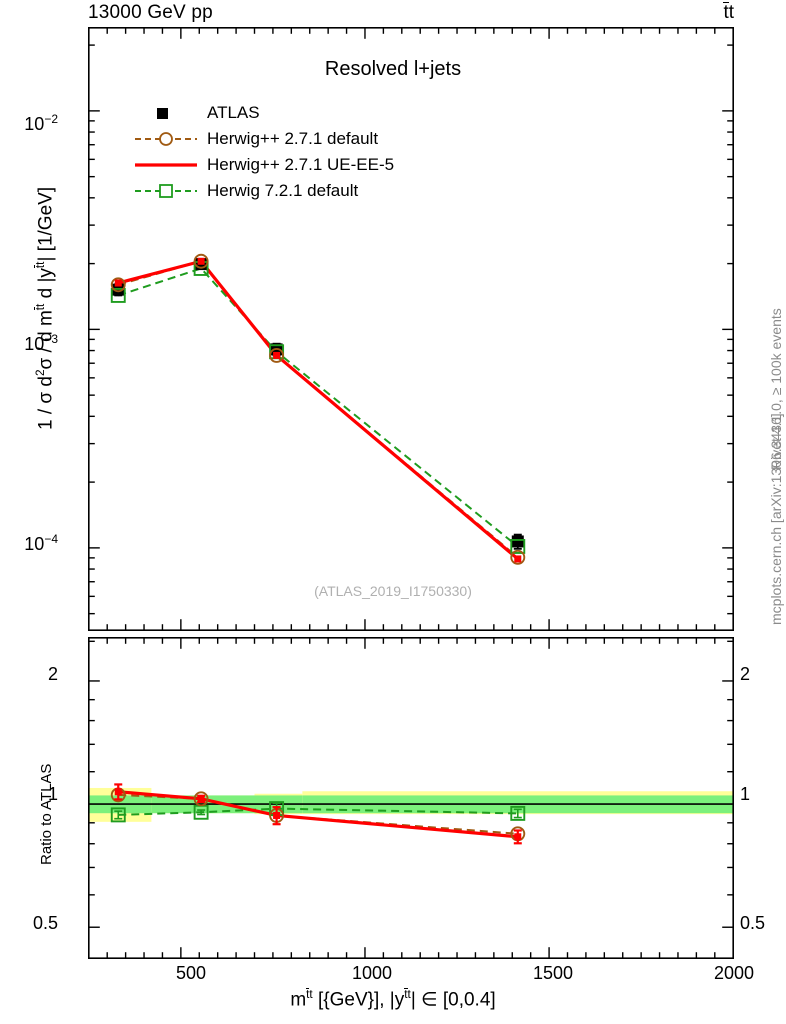 The height and width of the screenshot is (1024, 786). Describe the element at coordinates (745, 674) in the screenshot. I see `ratio-y-tick-label-right-2: 2` at that location.